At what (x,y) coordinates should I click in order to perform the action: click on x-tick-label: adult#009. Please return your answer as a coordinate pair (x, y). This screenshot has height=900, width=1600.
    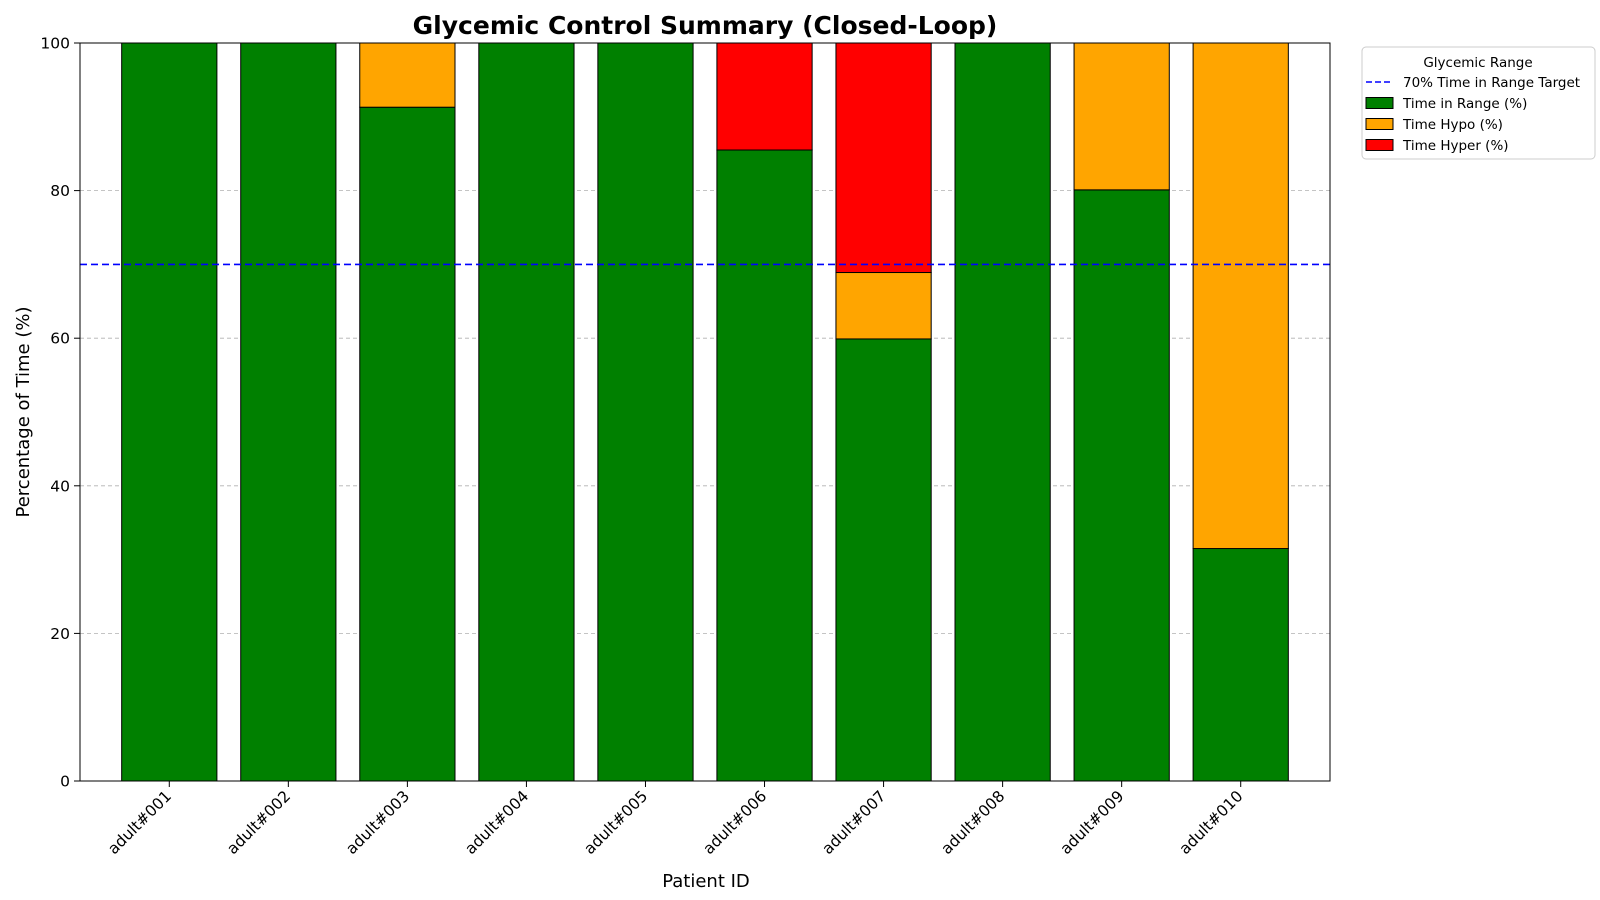
    Looking at the image, I should click on (1092, 822).